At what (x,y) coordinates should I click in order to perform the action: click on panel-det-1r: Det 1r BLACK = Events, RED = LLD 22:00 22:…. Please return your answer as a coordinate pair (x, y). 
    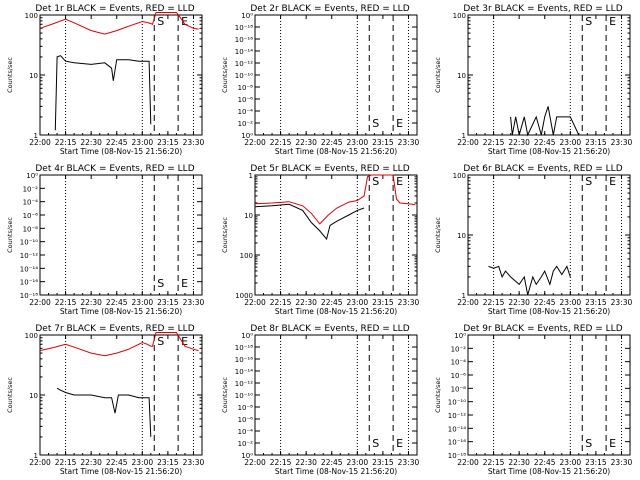
    Looking at the image, I should click on (105, 80).